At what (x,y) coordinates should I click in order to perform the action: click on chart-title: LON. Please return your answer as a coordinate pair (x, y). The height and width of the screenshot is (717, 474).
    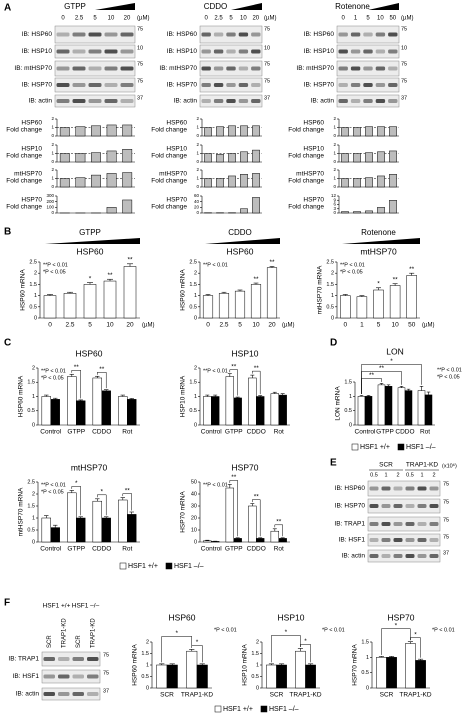
    Looking at the image, I should click on (394, 351).